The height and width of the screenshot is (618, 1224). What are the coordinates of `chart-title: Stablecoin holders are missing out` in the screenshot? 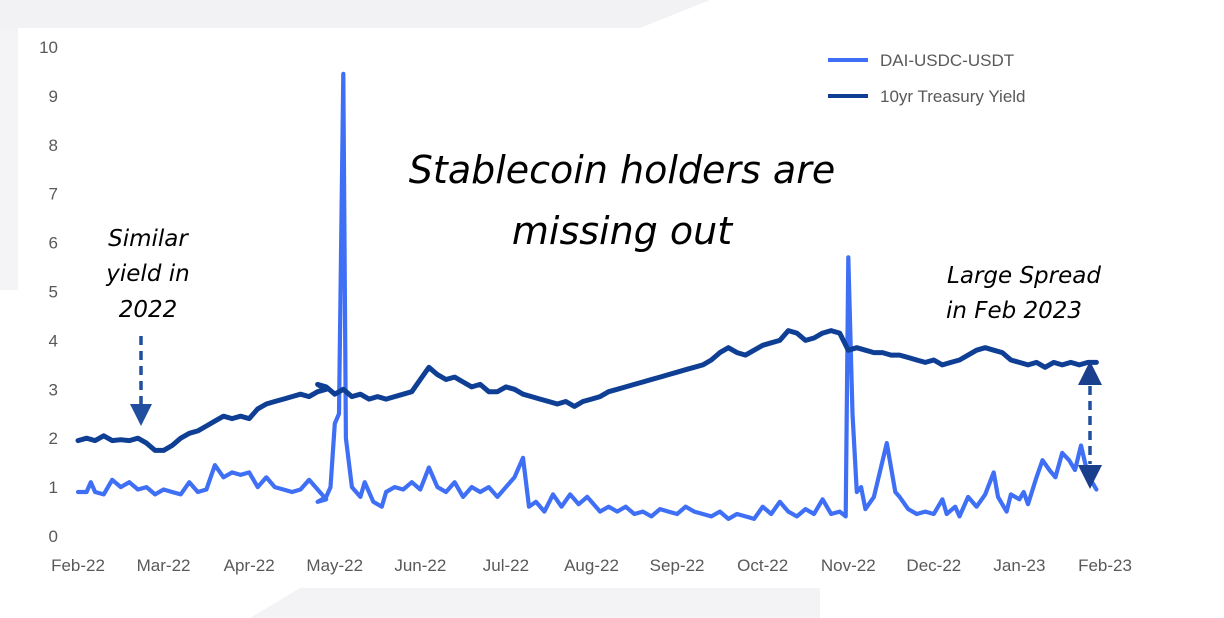 It's located at (622, 200).